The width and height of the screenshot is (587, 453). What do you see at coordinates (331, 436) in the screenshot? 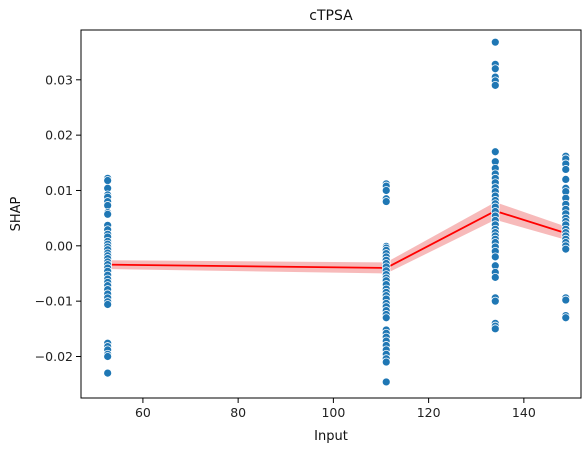
I see `x-axis-label: Input` at bounding box center [331, 436].